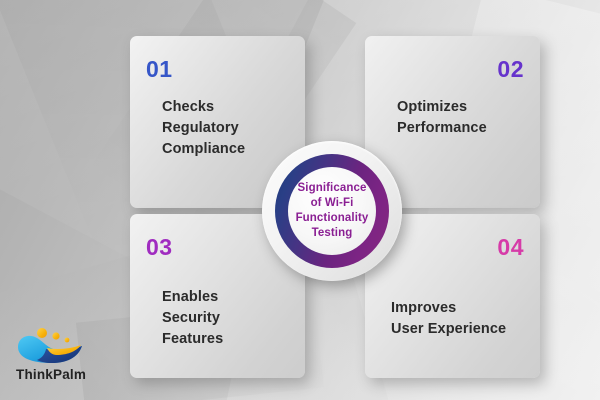 This screenshot has width=600, height=400. I want to click on card-number-01: 01, so click(159, 69).